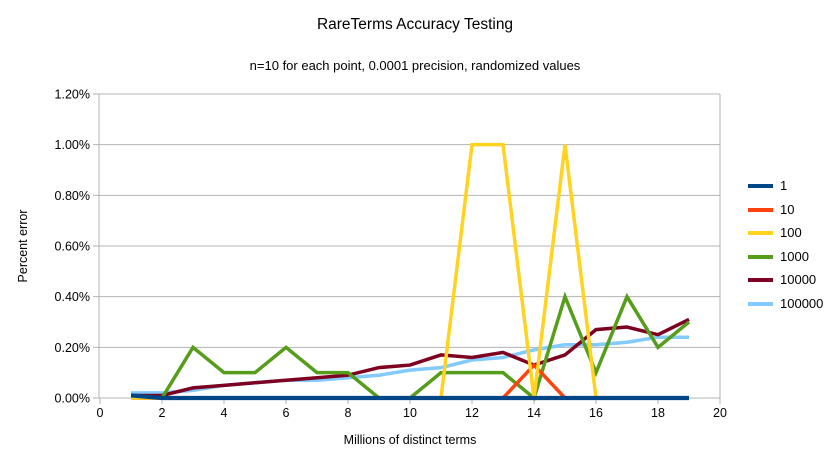 This screenshot has height=470, width=836. I want to click on y-tick-label: 1.00%, so click(72, 145).